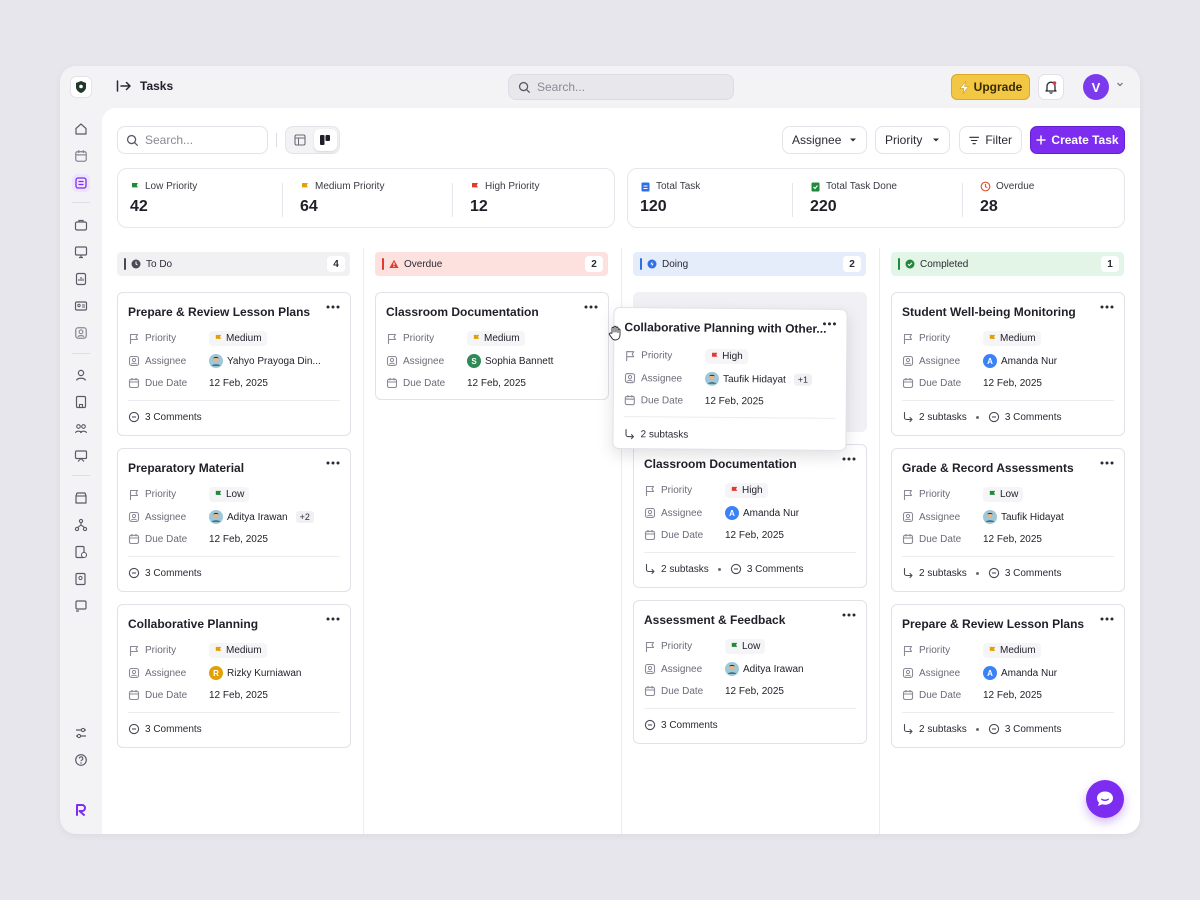 This screenshot has width=1200, height=900. What do you see at coordinates (81, 129) in the screenshot?
I see `sidebar-item-home` at bounding box center [81, 129].